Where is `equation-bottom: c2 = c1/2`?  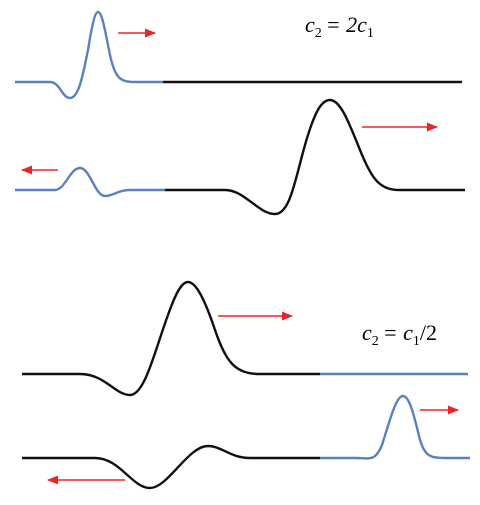 equation-bottom: c2 = c1/2 is located at coordinates (399, 334).